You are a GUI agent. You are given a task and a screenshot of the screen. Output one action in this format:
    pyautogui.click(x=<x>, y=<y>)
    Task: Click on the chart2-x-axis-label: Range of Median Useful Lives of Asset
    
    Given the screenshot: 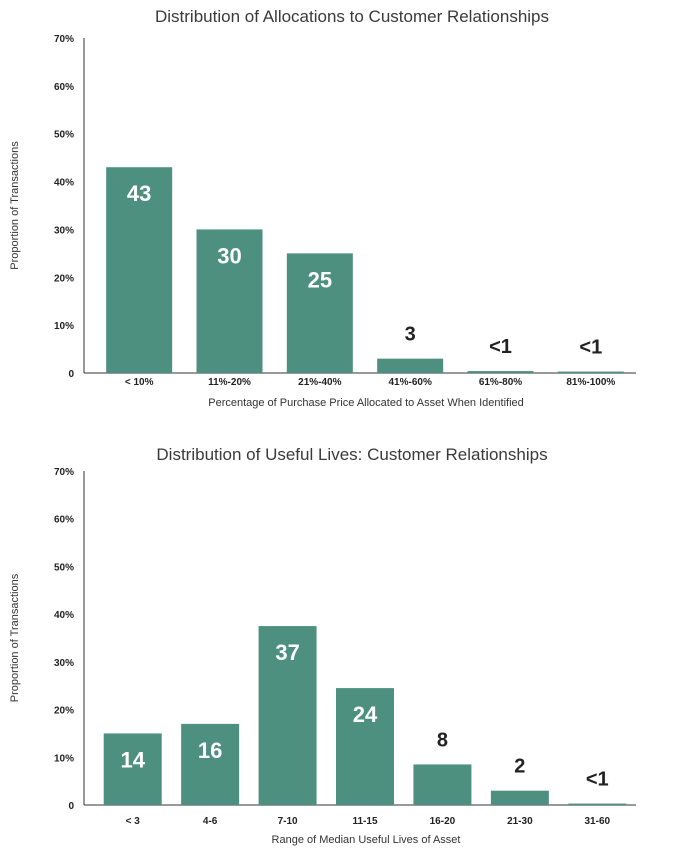 What is the action you would take?
    pyautogui.click(x=366, y=840)
    